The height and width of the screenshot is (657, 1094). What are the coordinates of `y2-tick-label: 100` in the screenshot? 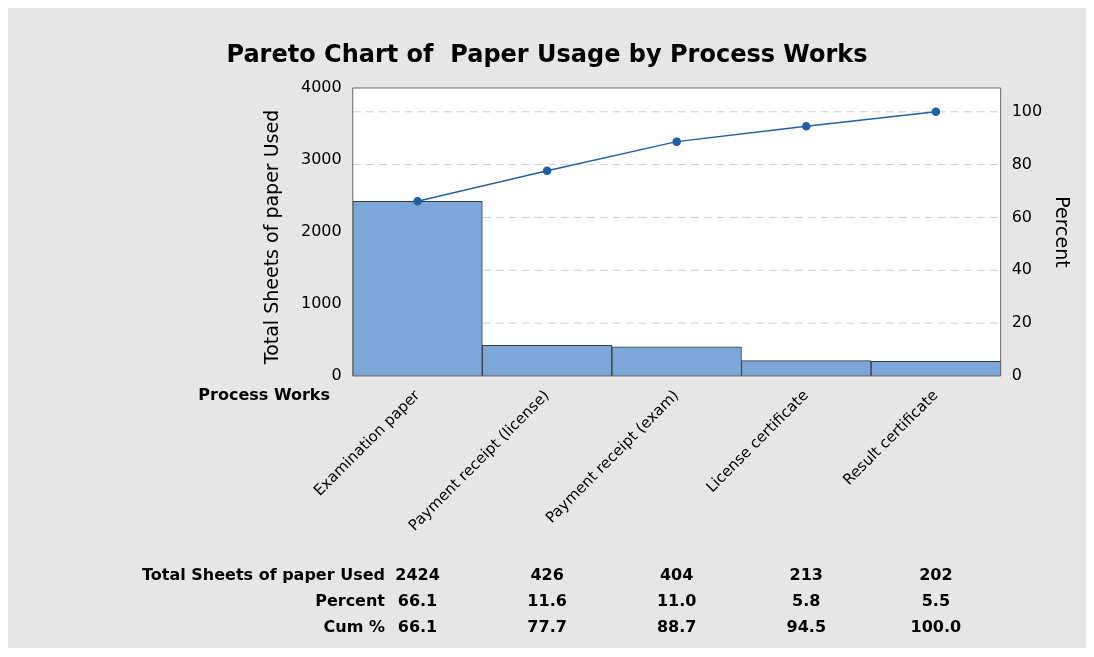 It's located at (1027, 110).